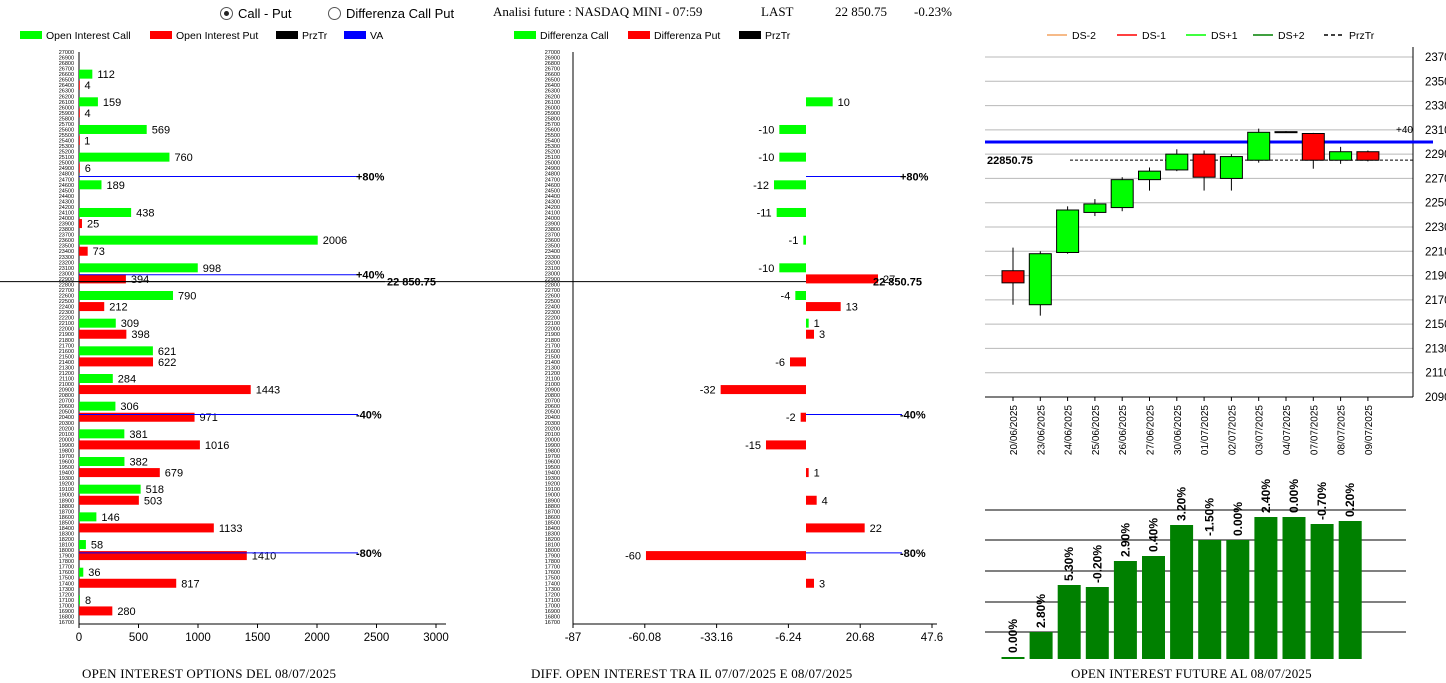  What do you see at coordinates (334, 13) in the screenshot?
I see `radio-differenza-icon` at bounding box center [334, 13].